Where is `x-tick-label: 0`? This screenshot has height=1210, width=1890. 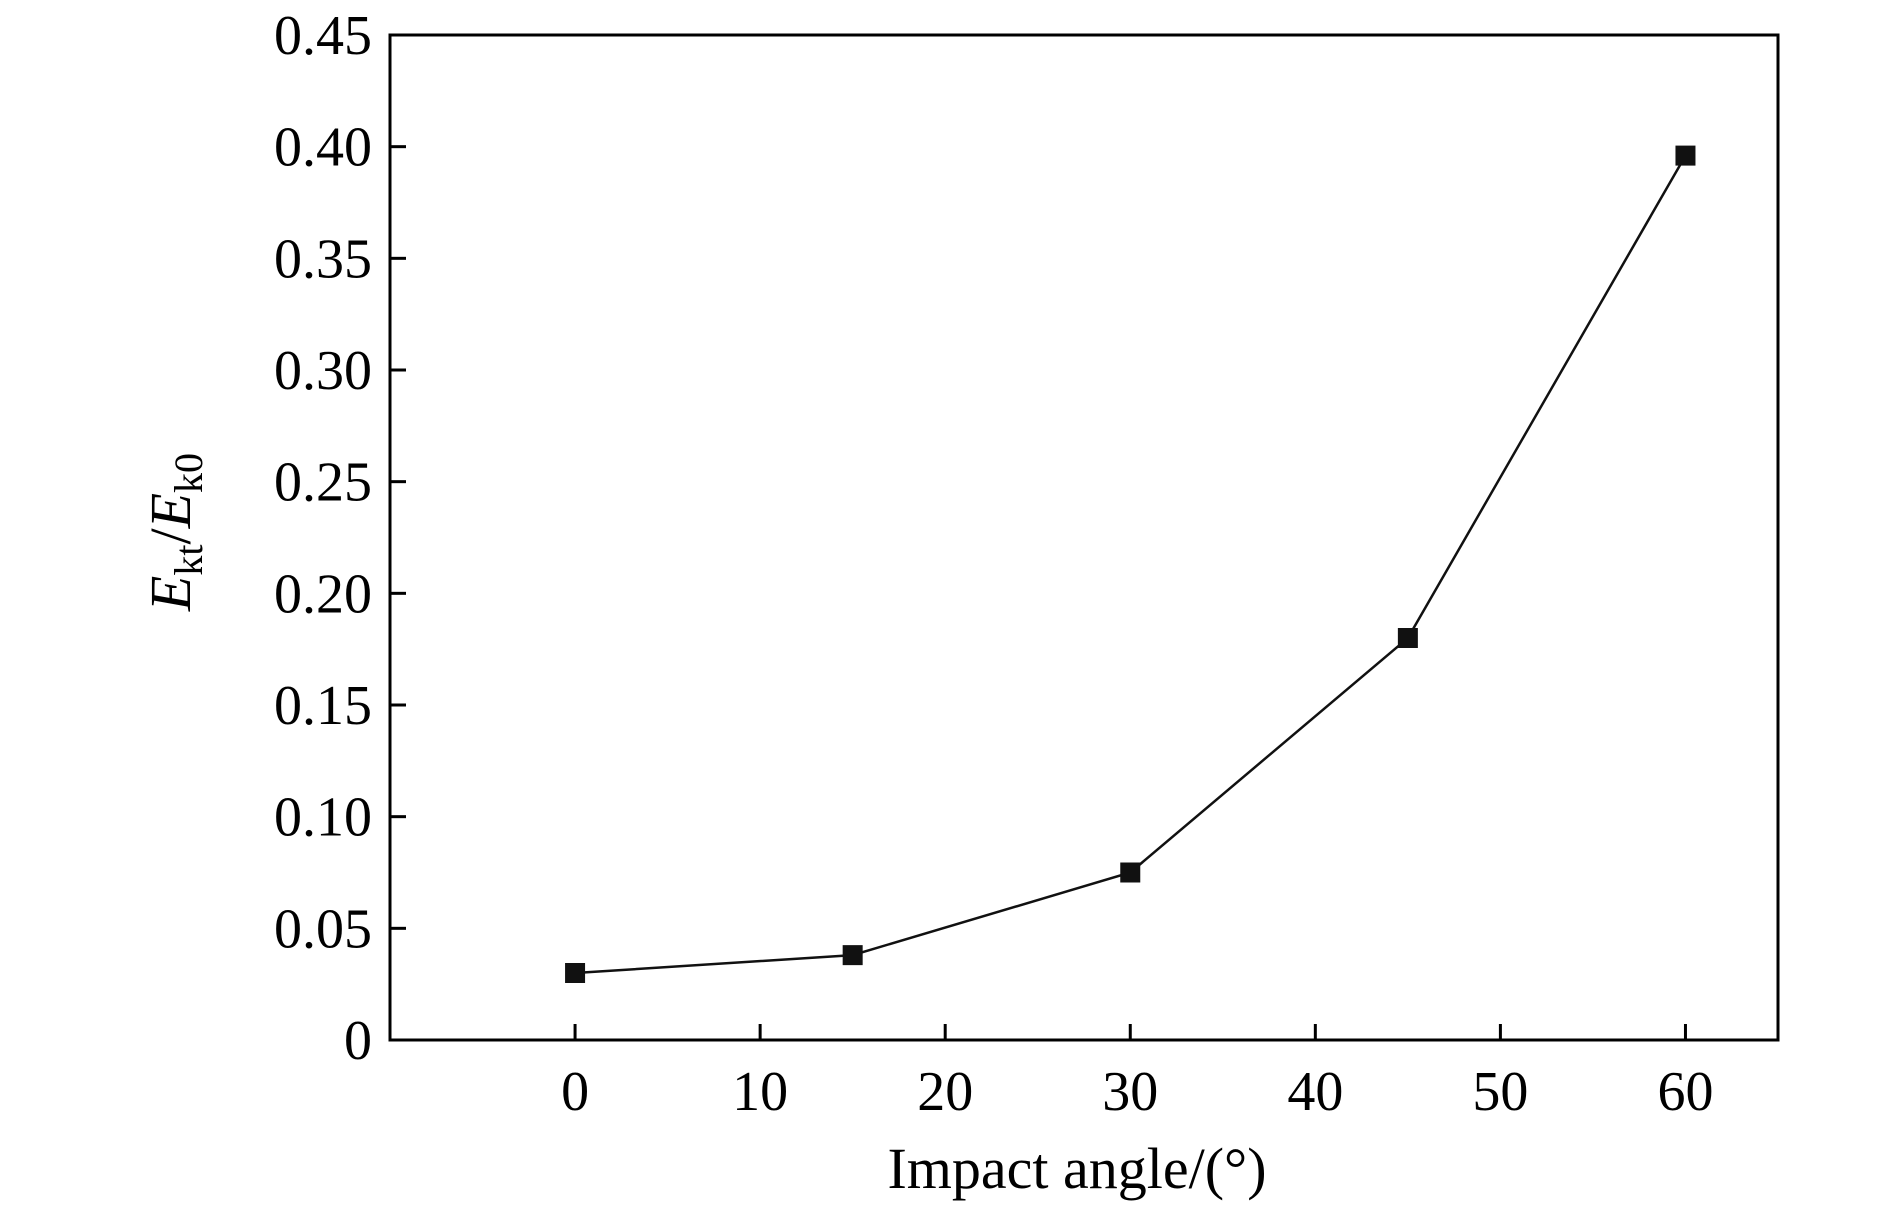 x-tick-label: 0 is located at coordinates (575, 1092).